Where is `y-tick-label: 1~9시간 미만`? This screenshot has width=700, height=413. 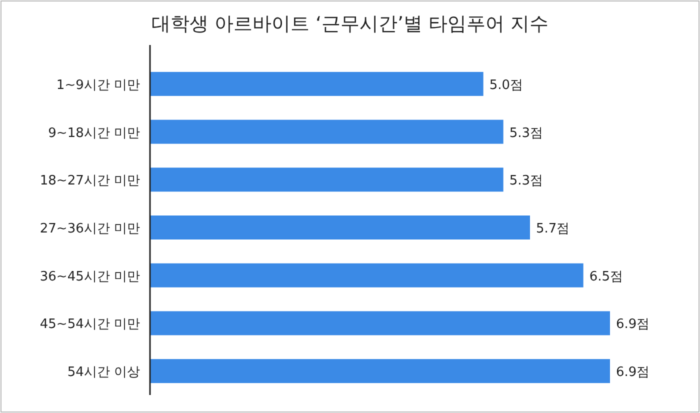 y-tick-label: 1~9시간 미만 is located at coordinates (98, 85).